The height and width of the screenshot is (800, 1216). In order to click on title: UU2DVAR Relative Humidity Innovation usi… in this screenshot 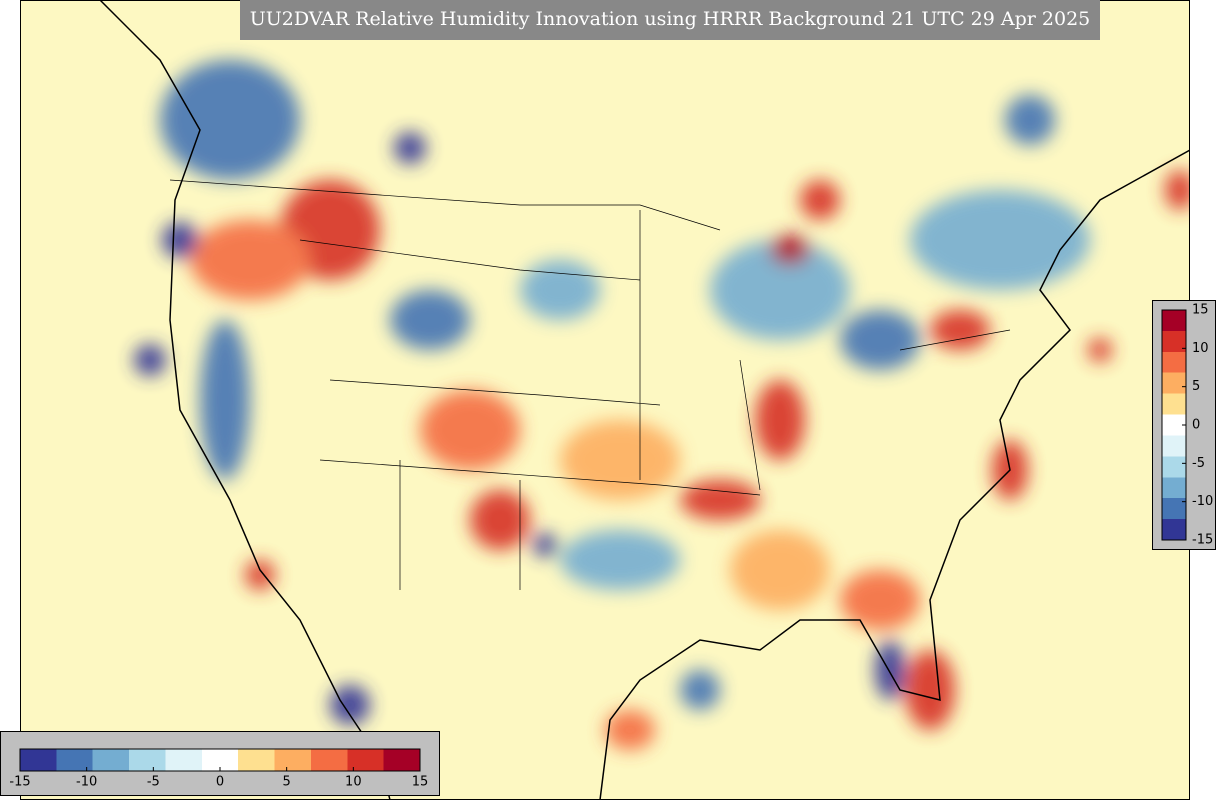, I will do `click(670, 19)`.